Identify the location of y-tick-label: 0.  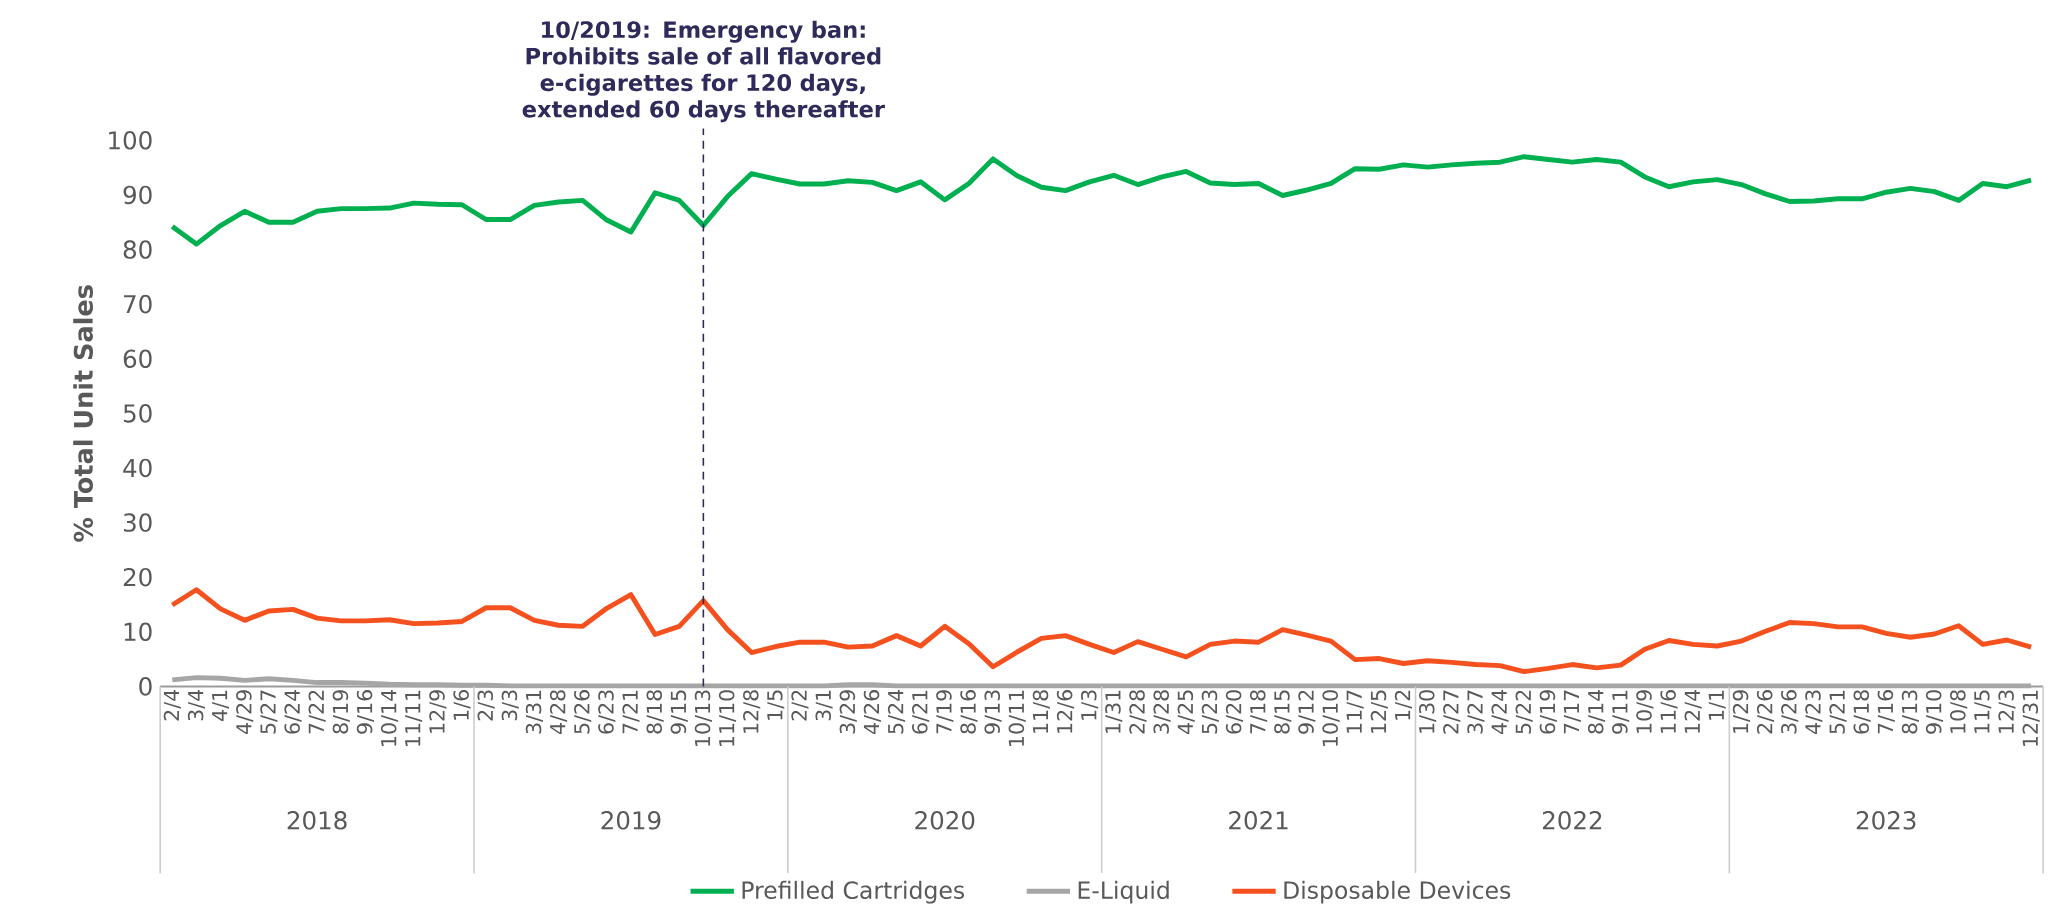
(145, 686).